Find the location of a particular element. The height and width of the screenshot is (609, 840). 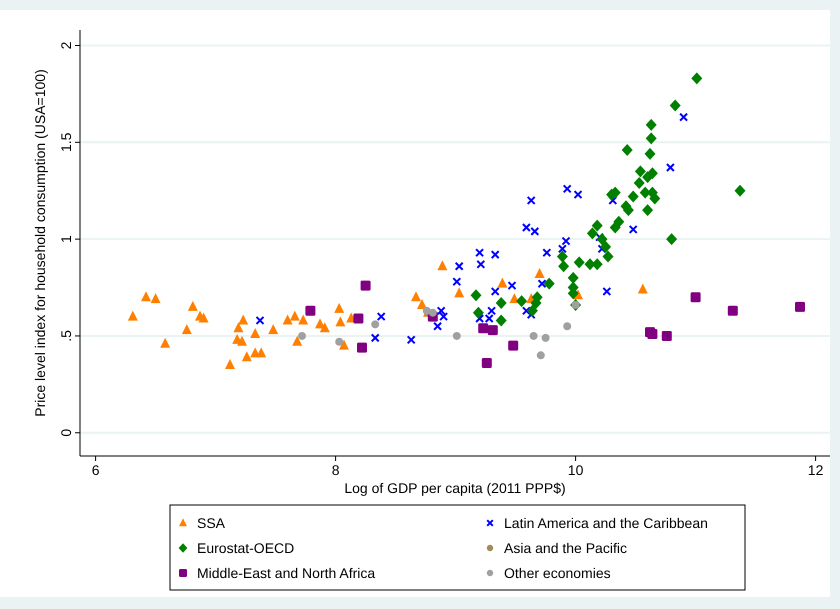

x-tick-label: 12 is located at coordinates (816, 470).